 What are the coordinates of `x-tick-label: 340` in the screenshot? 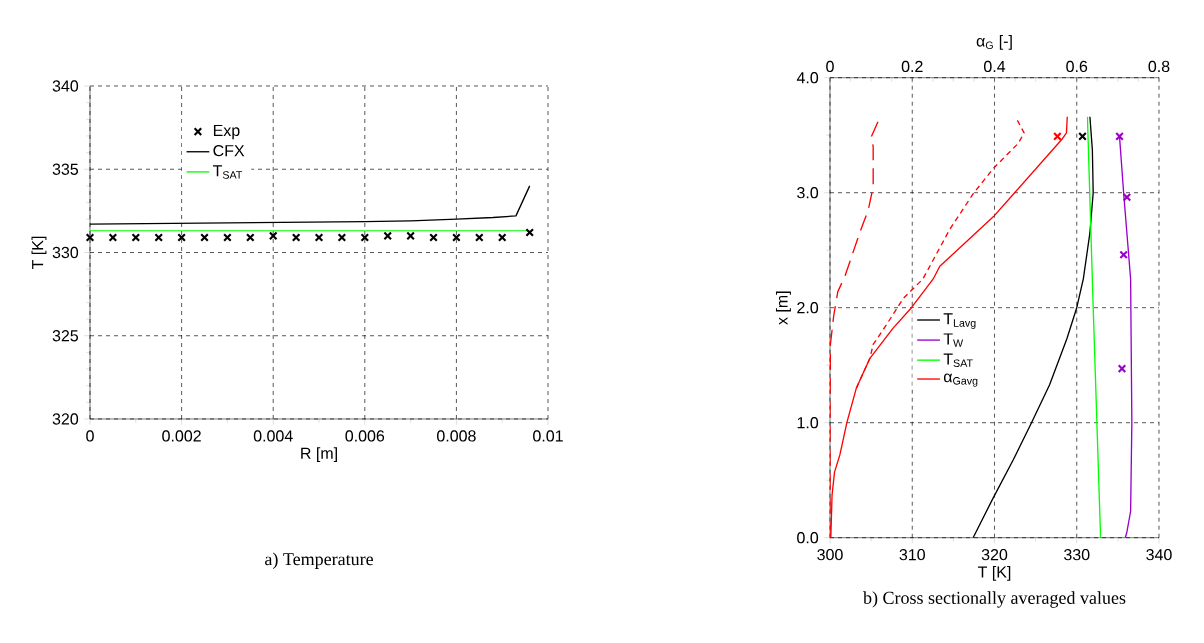 It's located at (1159, 554).